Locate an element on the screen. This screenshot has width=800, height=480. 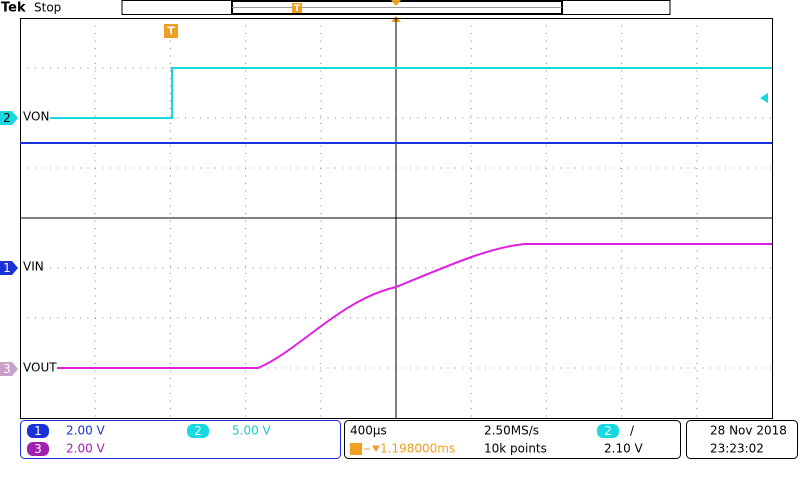
ch-number: 1 is located at coordinates (38, 431).